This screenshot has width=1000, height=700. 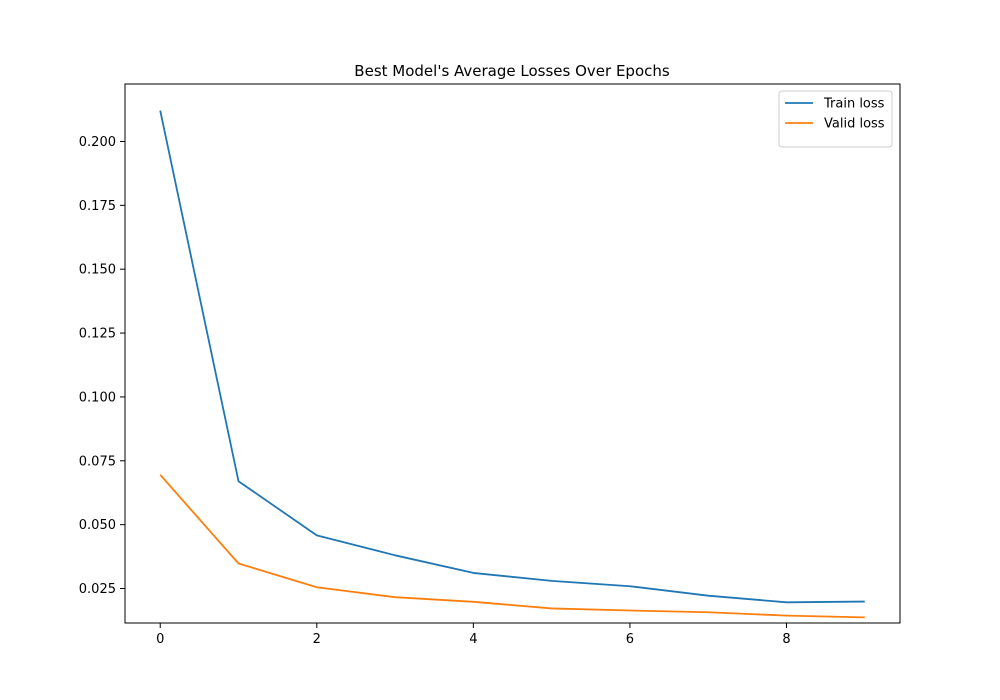 What do you see at coordinates (160, 639) in the screenshot?
I see `x-tick-label: 0` at bounding box center [160, 639].